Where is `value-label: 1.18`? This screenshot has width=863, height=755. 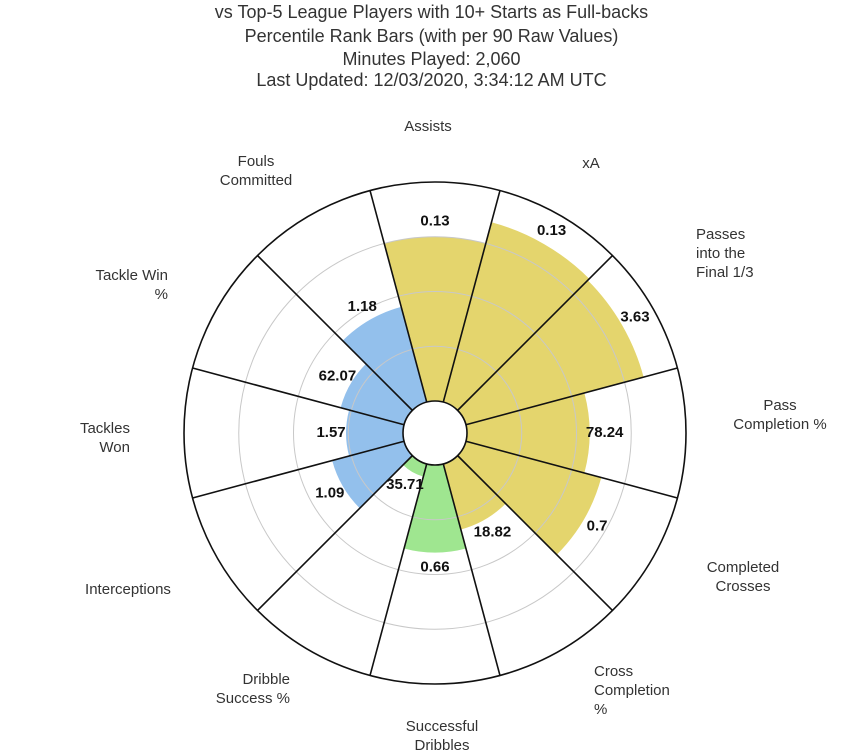
value-label: 1.18 is located at coordinates (362, 306).